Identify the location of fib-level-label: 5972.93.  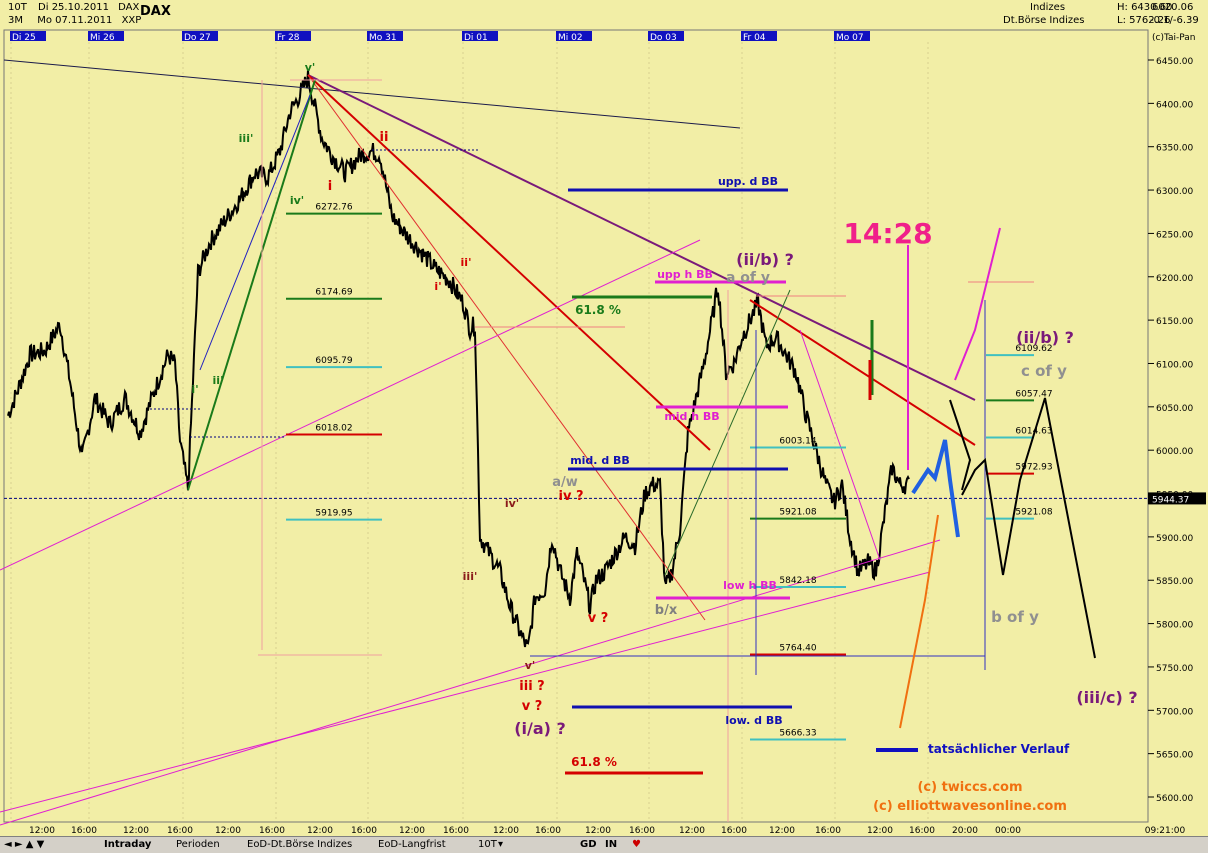
(1033, 468).